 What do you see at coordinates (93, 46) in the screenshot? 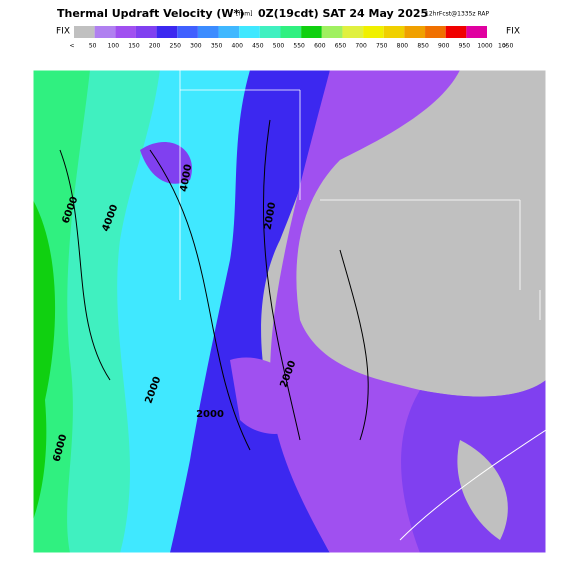
I see `legend-label: 50` at bounding box center [93, 46].